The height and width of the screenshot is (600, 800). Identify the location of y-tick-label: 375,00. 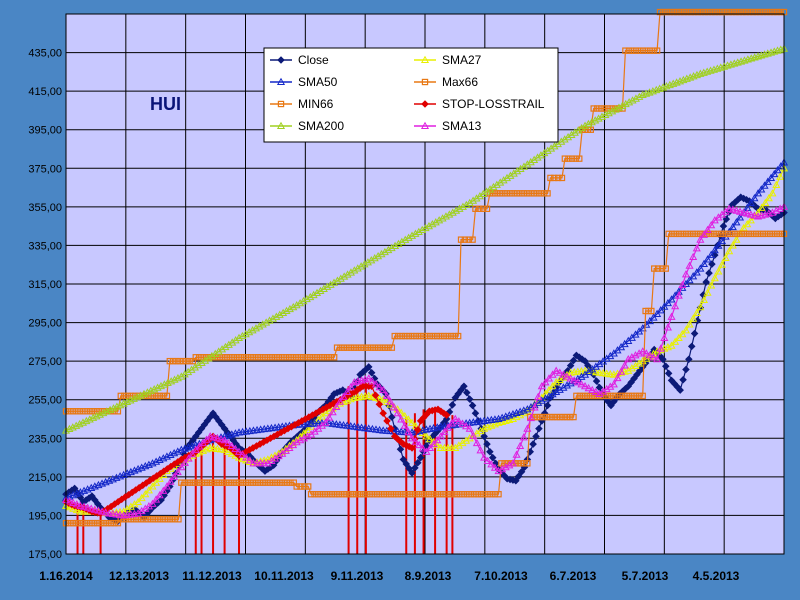
(45, 169).